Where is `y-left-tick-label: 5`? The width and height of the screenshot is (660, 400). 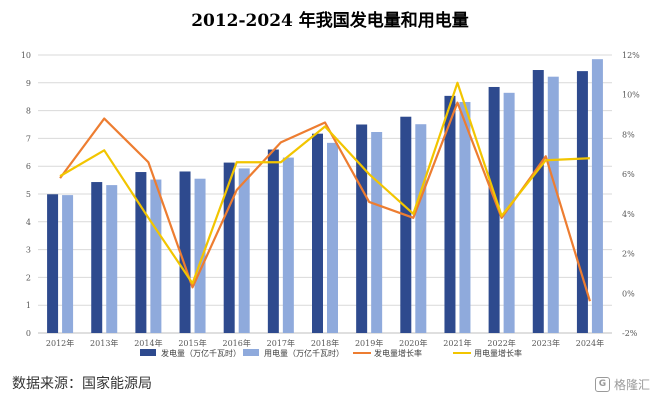
y-left-tick-label: 5 is located at coordinates (28, 194).